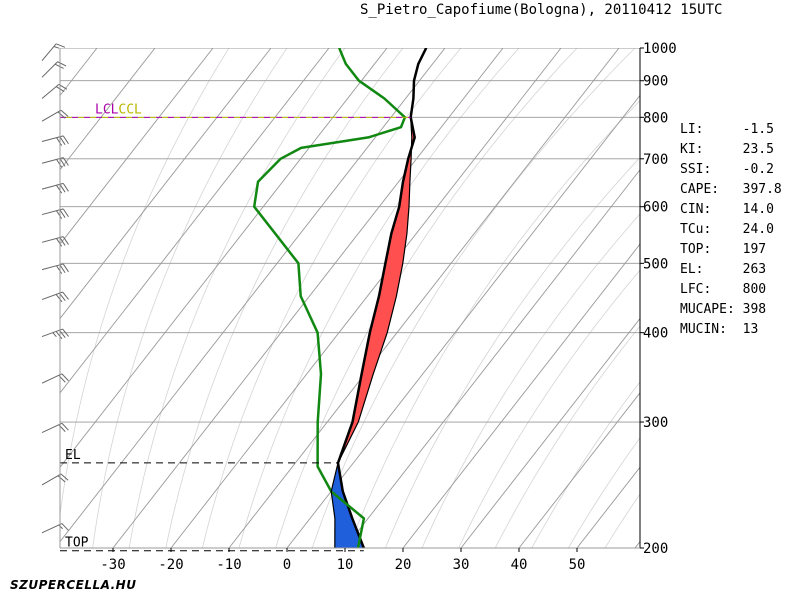 This screenshot has width=800, height=600. Describe the element at coordinates (461, 565) in the screenshot. I see `temp-tick-label: 30` at that location.